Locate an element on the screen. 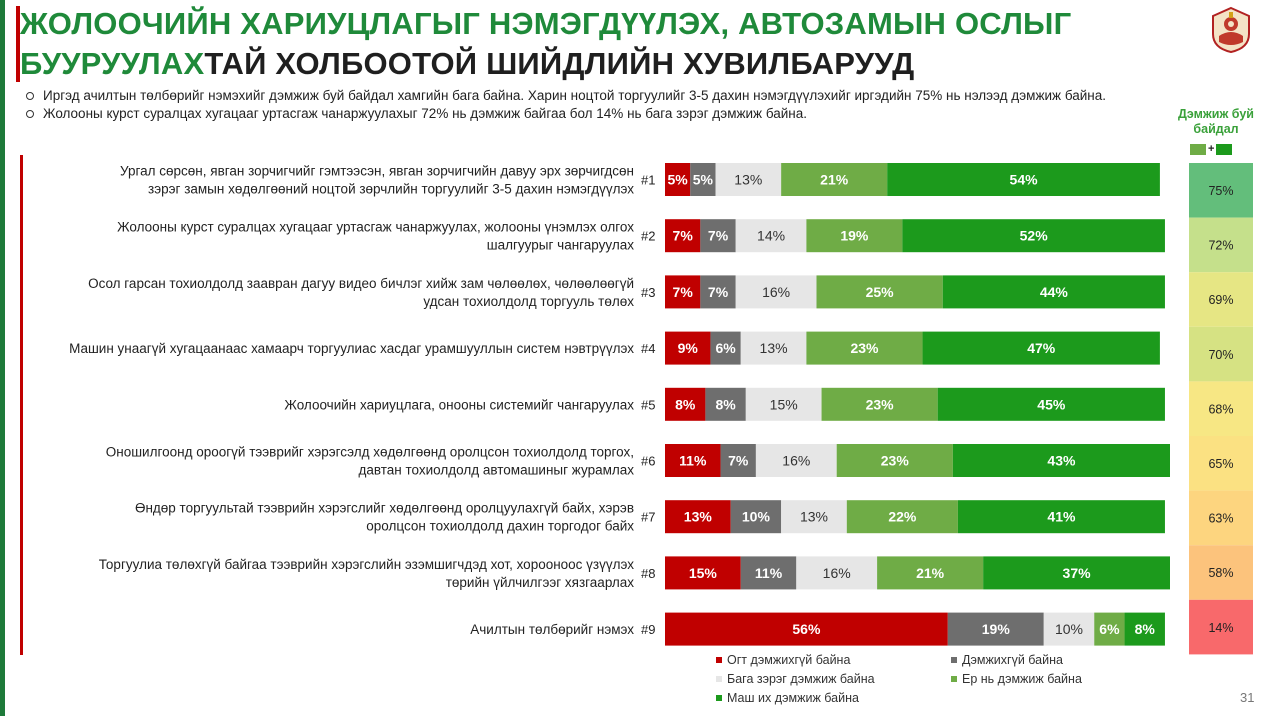 The image size is (1269, 716). data-label: 37% is located at coordinates (1077, 573).